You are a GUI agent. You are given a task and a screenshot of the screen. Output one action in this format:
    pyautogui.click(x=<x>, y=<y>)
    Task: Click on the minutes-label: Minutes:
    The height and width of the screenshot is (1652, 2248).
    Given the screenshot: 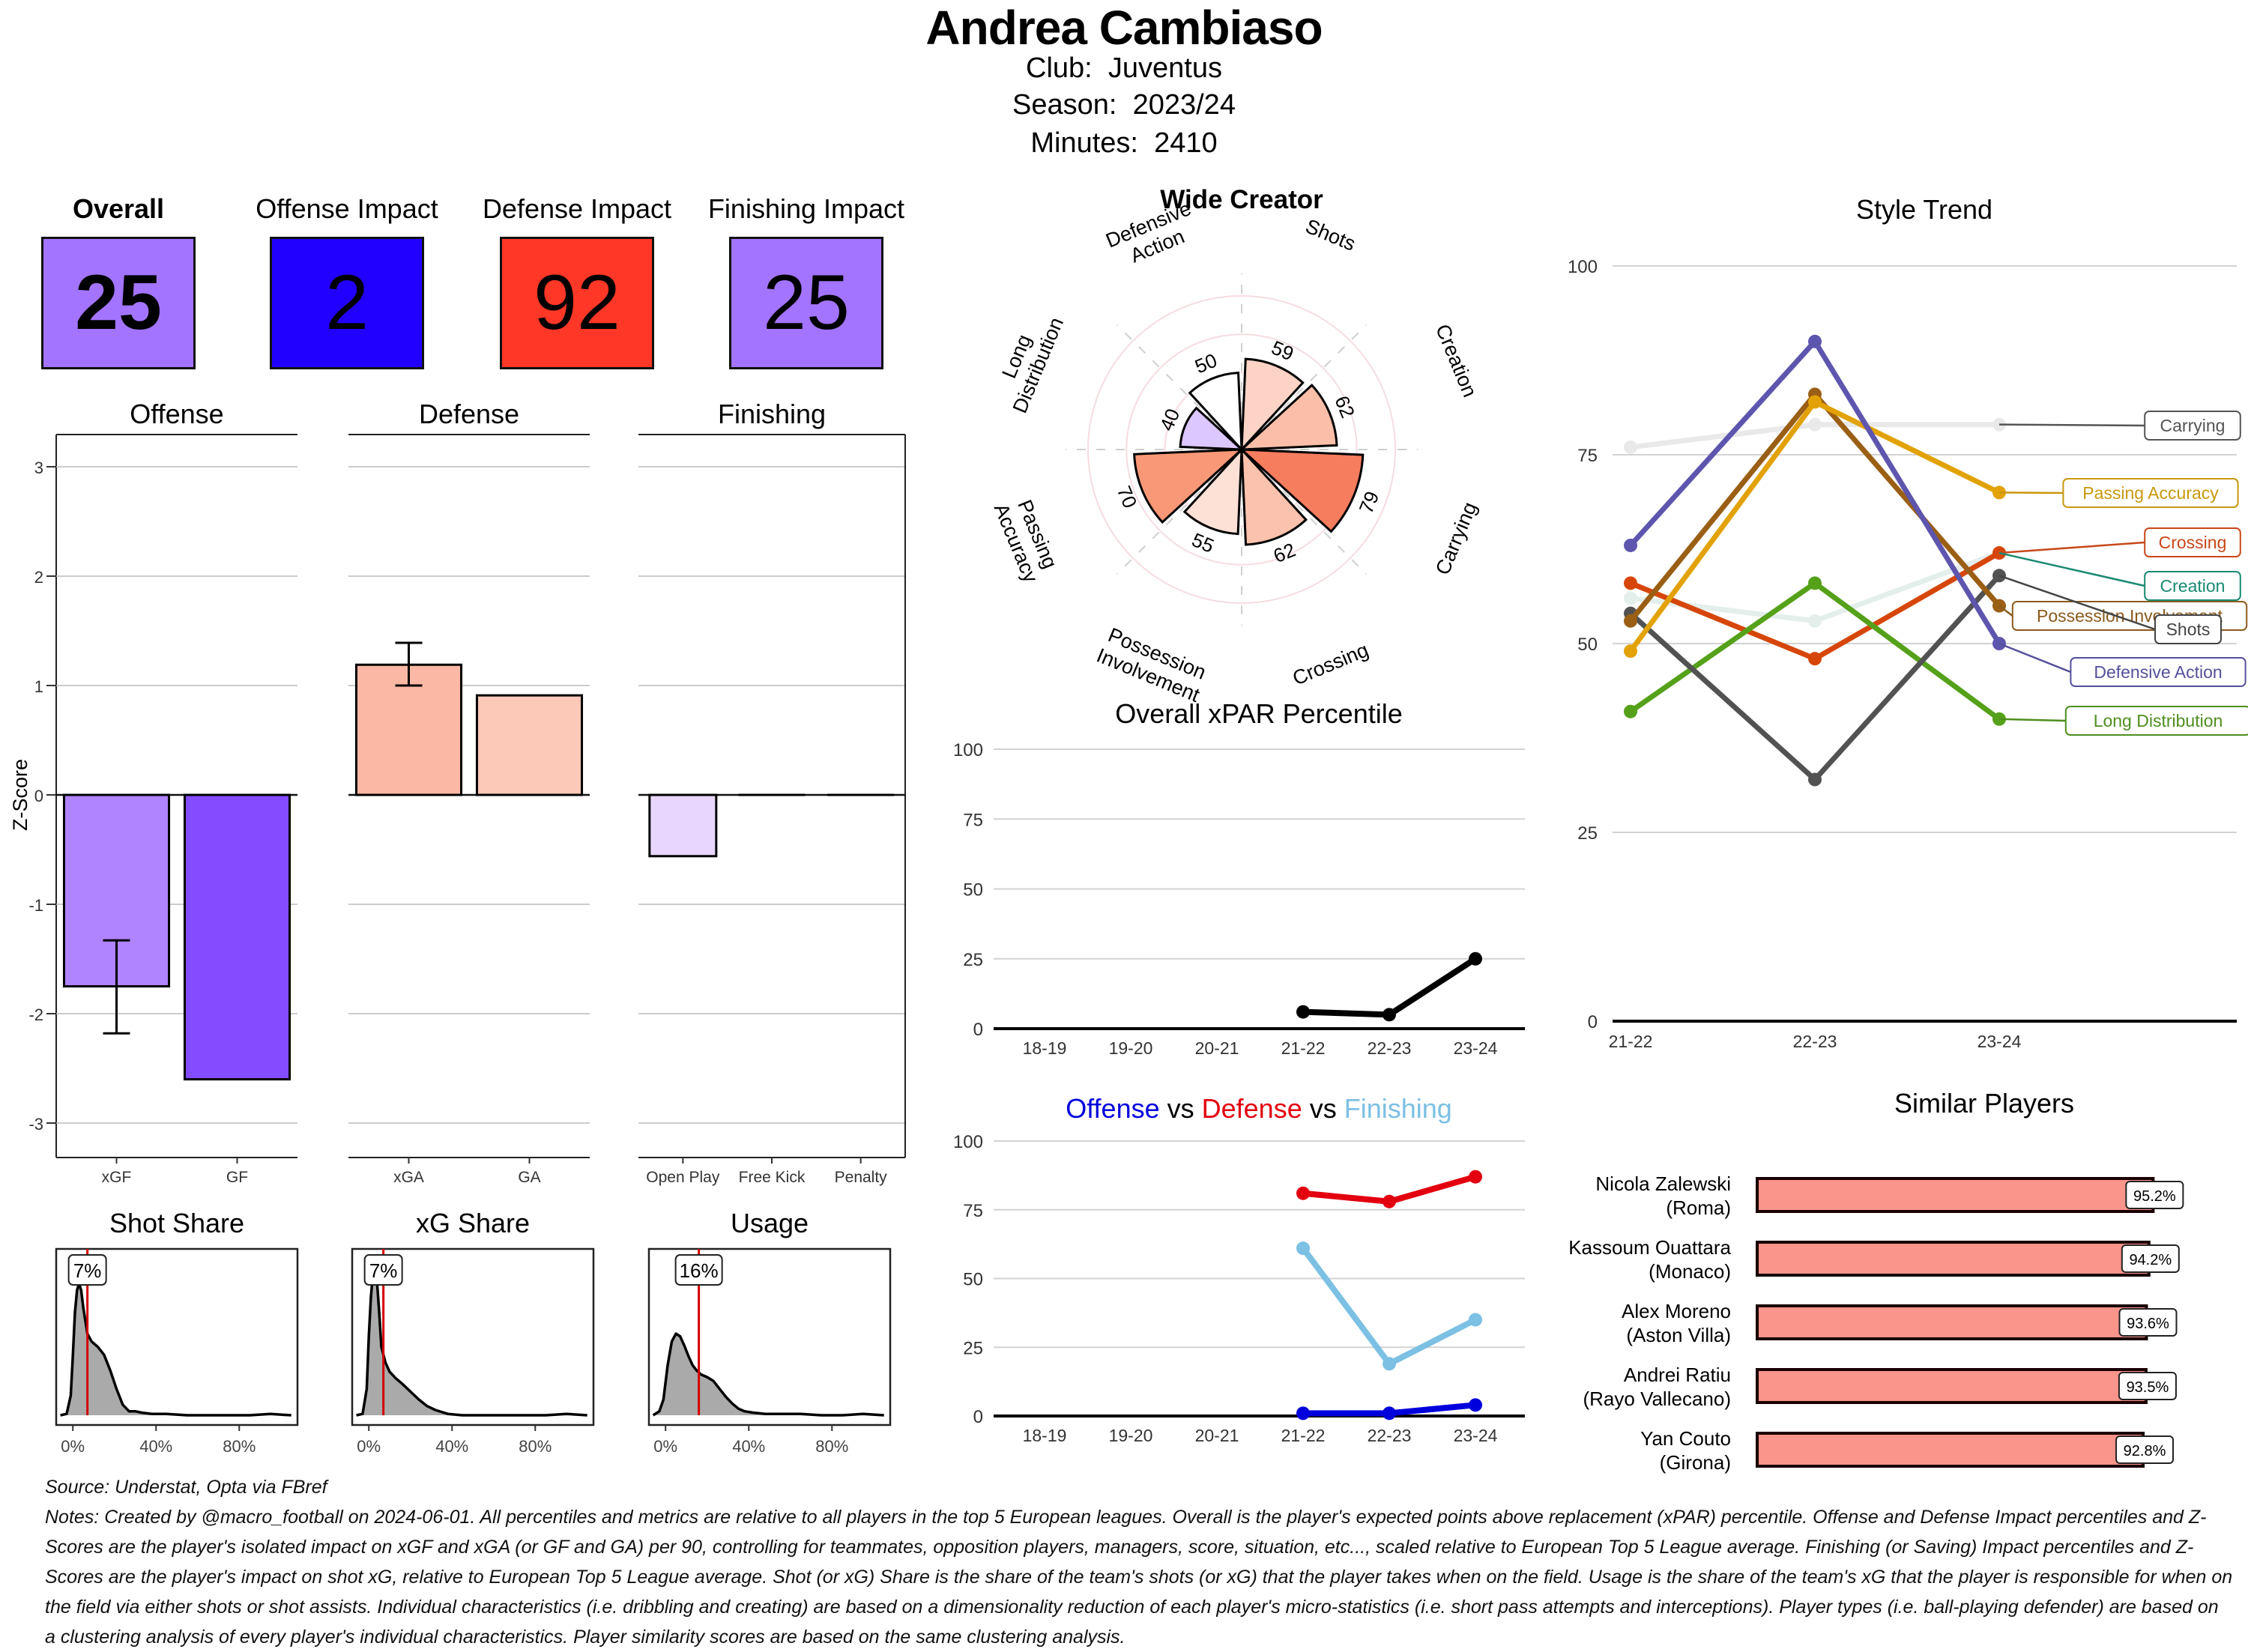 What is the action you would take?
    pyautogui.click(x=1084, y=143)
    